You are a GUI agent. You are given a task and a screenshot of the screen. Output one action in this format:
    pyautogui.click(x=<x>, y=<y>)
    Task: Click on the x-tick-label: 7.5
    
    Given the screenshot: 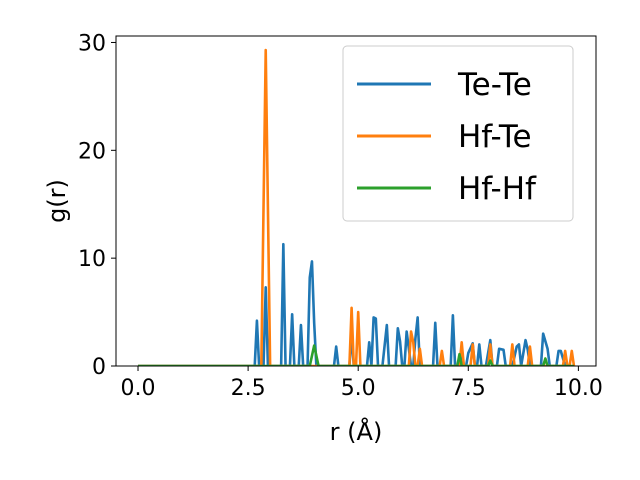 What is the action you would take?
    pyautogui.click(x=468, y=388)
    